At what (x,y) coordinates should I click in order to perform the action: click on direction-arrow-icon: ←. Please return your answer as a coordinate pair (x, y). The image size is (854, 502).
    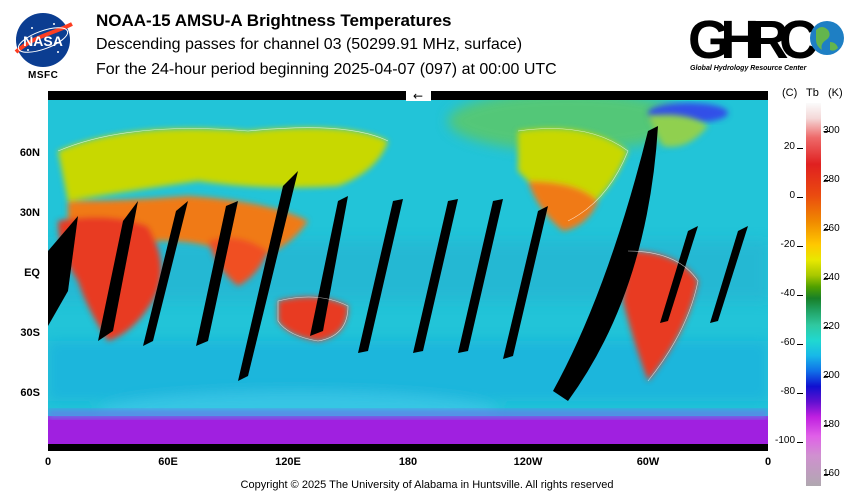
    Looking at the image, I should click on (418, 97).